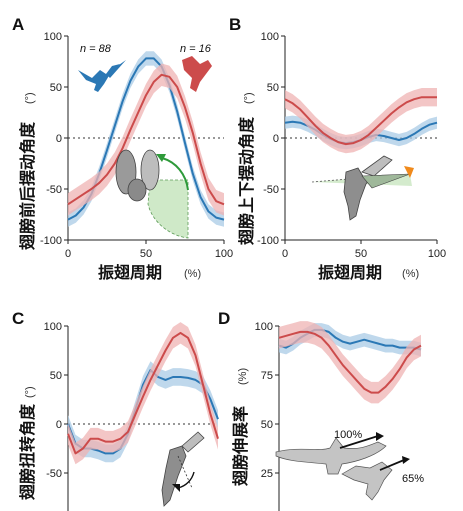 This screenshot has height=511, width=463. What do you see at coordinates (249, 98) in the screenshot?
I see `panel-b-yunit: (°)` at bounding box center [249, 98].